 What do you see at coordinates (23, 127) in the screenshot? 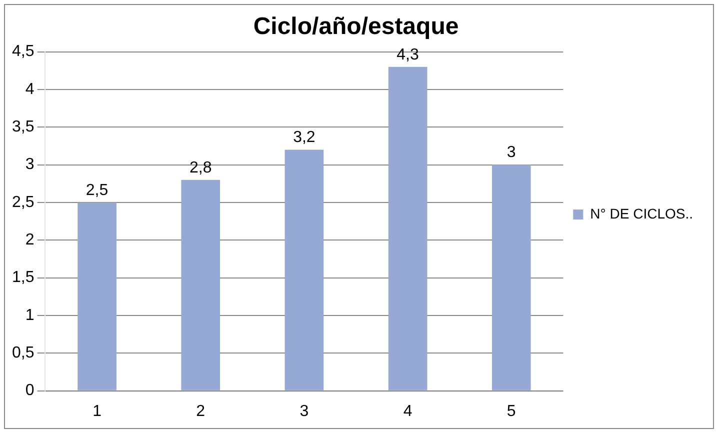
I see `y-tick-label: 3,5` at bounding box center [23, 127].